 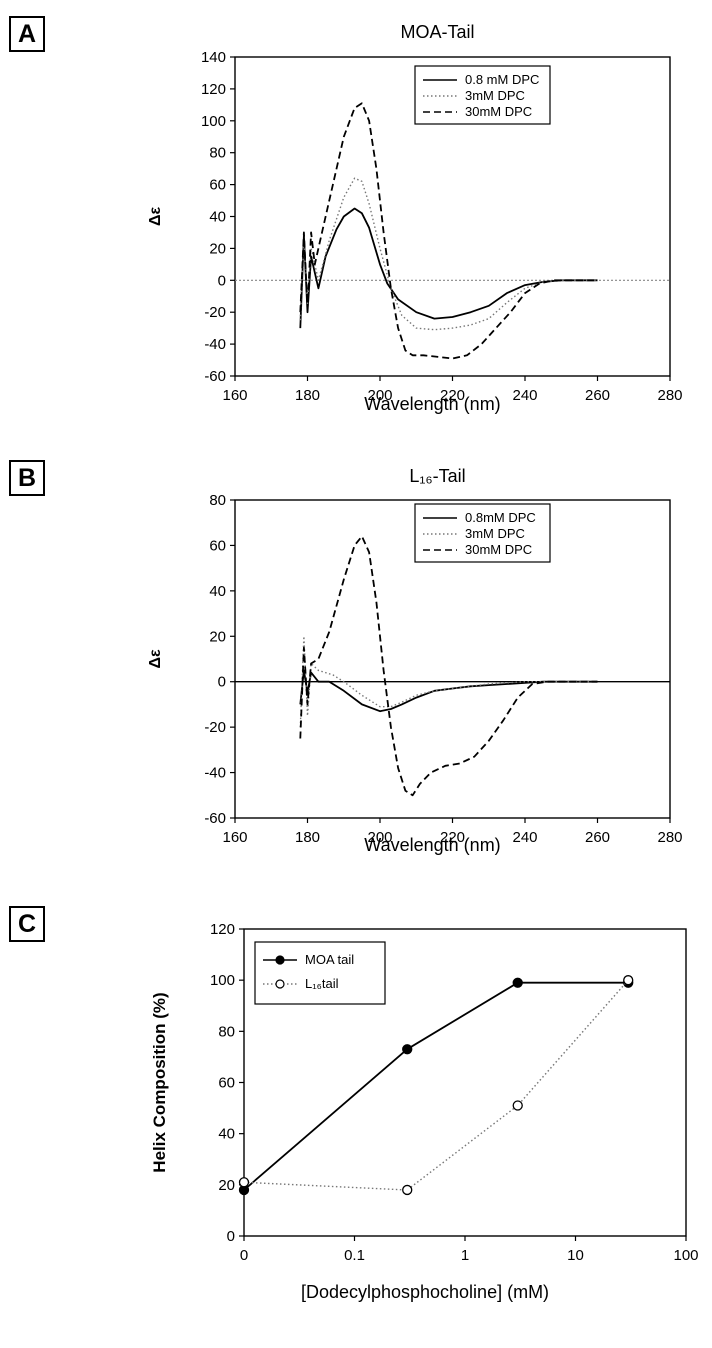 What do you see at coordinates (500, 517) in the screenshot?
I see `chart-1-legend-label-0: 0.8mM DPC` at bounding box center [500, 517].